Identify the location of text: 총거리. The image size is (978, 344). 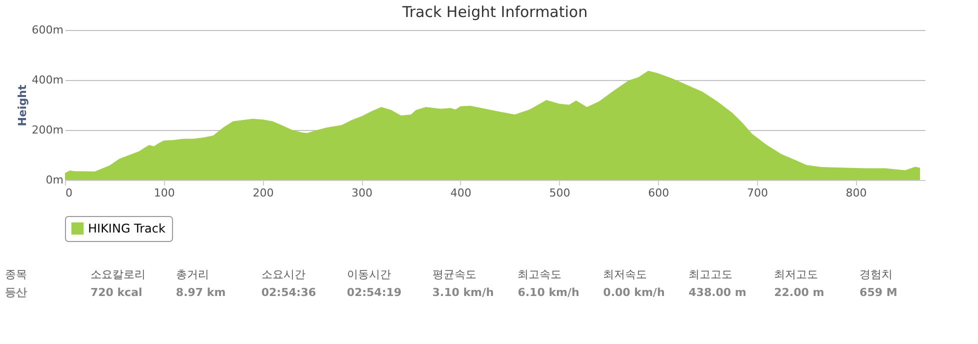
(192, 274).